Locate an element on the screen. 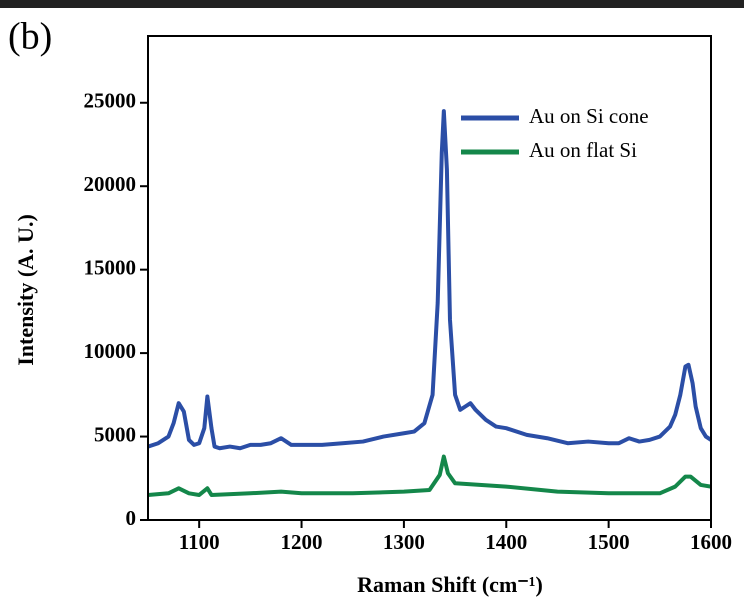 This screenshot has width=744, height=604. top-strip is located at coordinates (372, 4).